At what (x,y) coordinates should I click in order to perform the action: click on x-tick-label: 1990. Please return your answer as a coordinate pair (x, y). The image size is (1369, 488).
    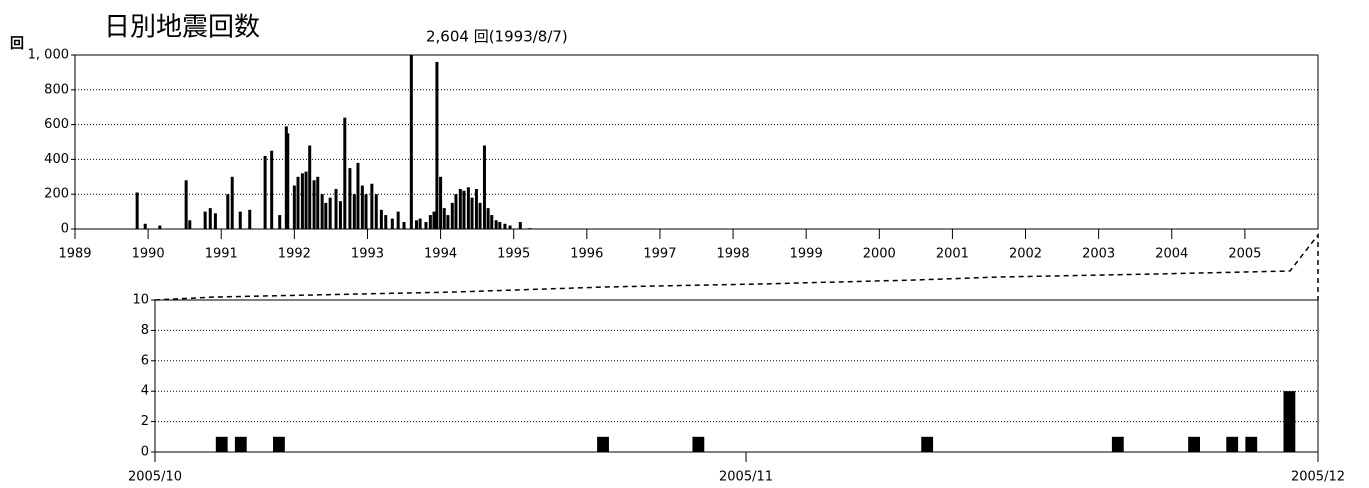
    Looking at the image, I should click on (148, 254).